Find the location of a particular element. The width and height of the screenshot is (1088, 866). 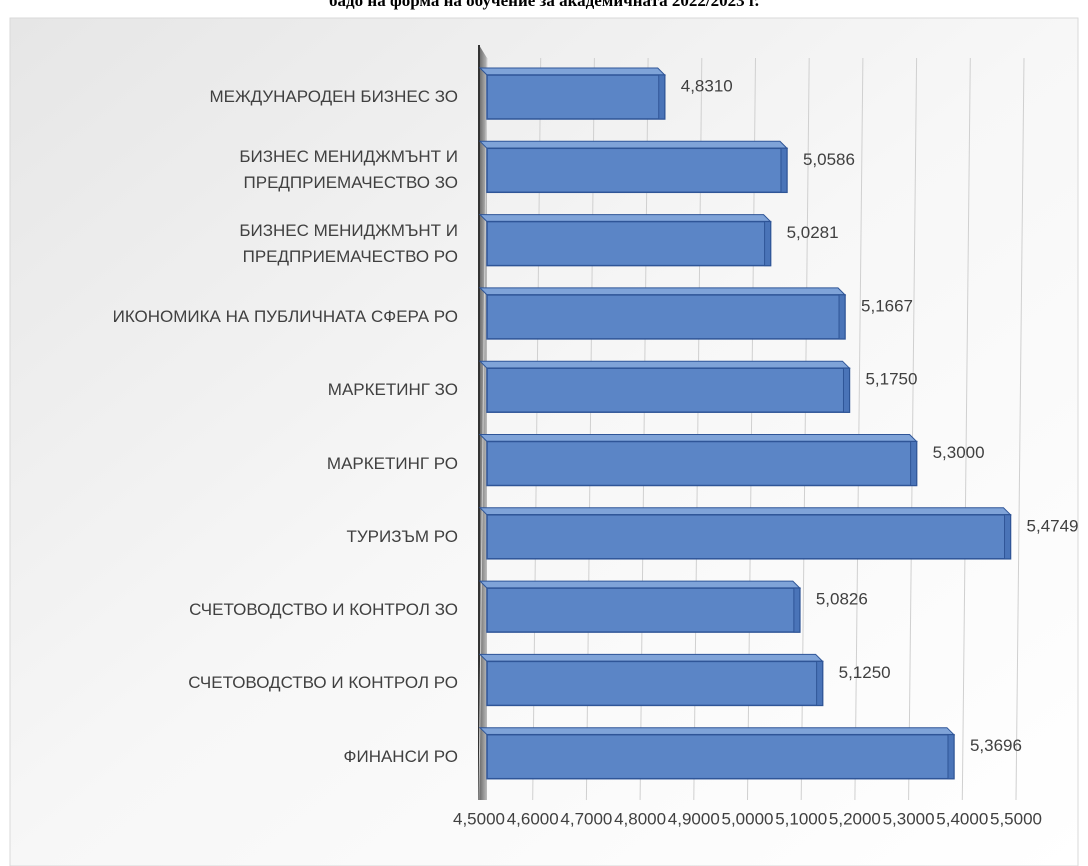

category-label: МАРКЕТИНГ РО is located at coordinates (392, 463).